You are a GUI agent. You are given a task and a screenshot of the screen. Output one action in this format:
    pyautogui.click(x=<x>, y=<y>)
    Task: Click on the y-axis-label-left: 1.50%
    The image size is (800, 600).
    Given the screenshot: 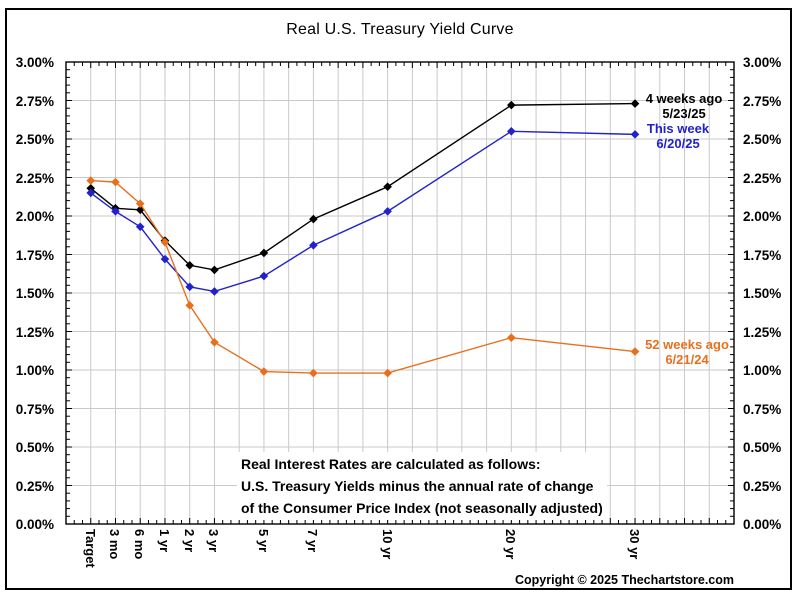 What is the action you would take?
    pyautogui.click(x=34, y=293)
    